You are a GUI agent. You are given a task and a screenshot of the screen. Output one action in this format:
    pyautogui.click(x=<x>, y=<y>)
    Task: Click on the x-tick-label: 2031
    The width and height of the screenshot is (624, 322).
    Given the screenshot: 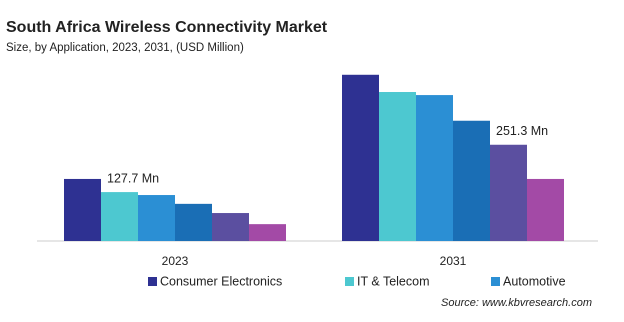 What is the action you would take?
    pyautogui.click(x=453, y=261)
    